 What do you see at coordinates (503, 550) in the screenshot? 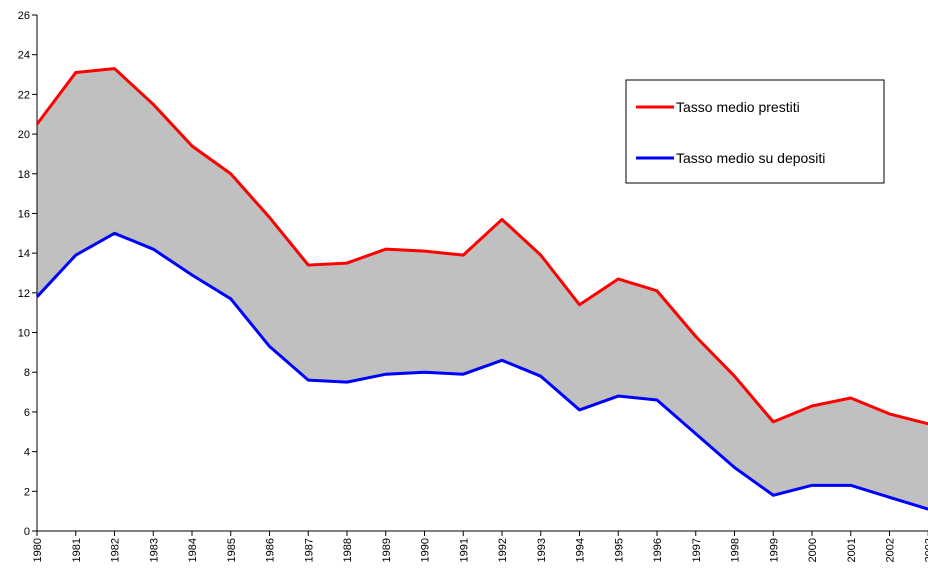
I see `x-tick-label: 1992` at bounding box center [503, 550].